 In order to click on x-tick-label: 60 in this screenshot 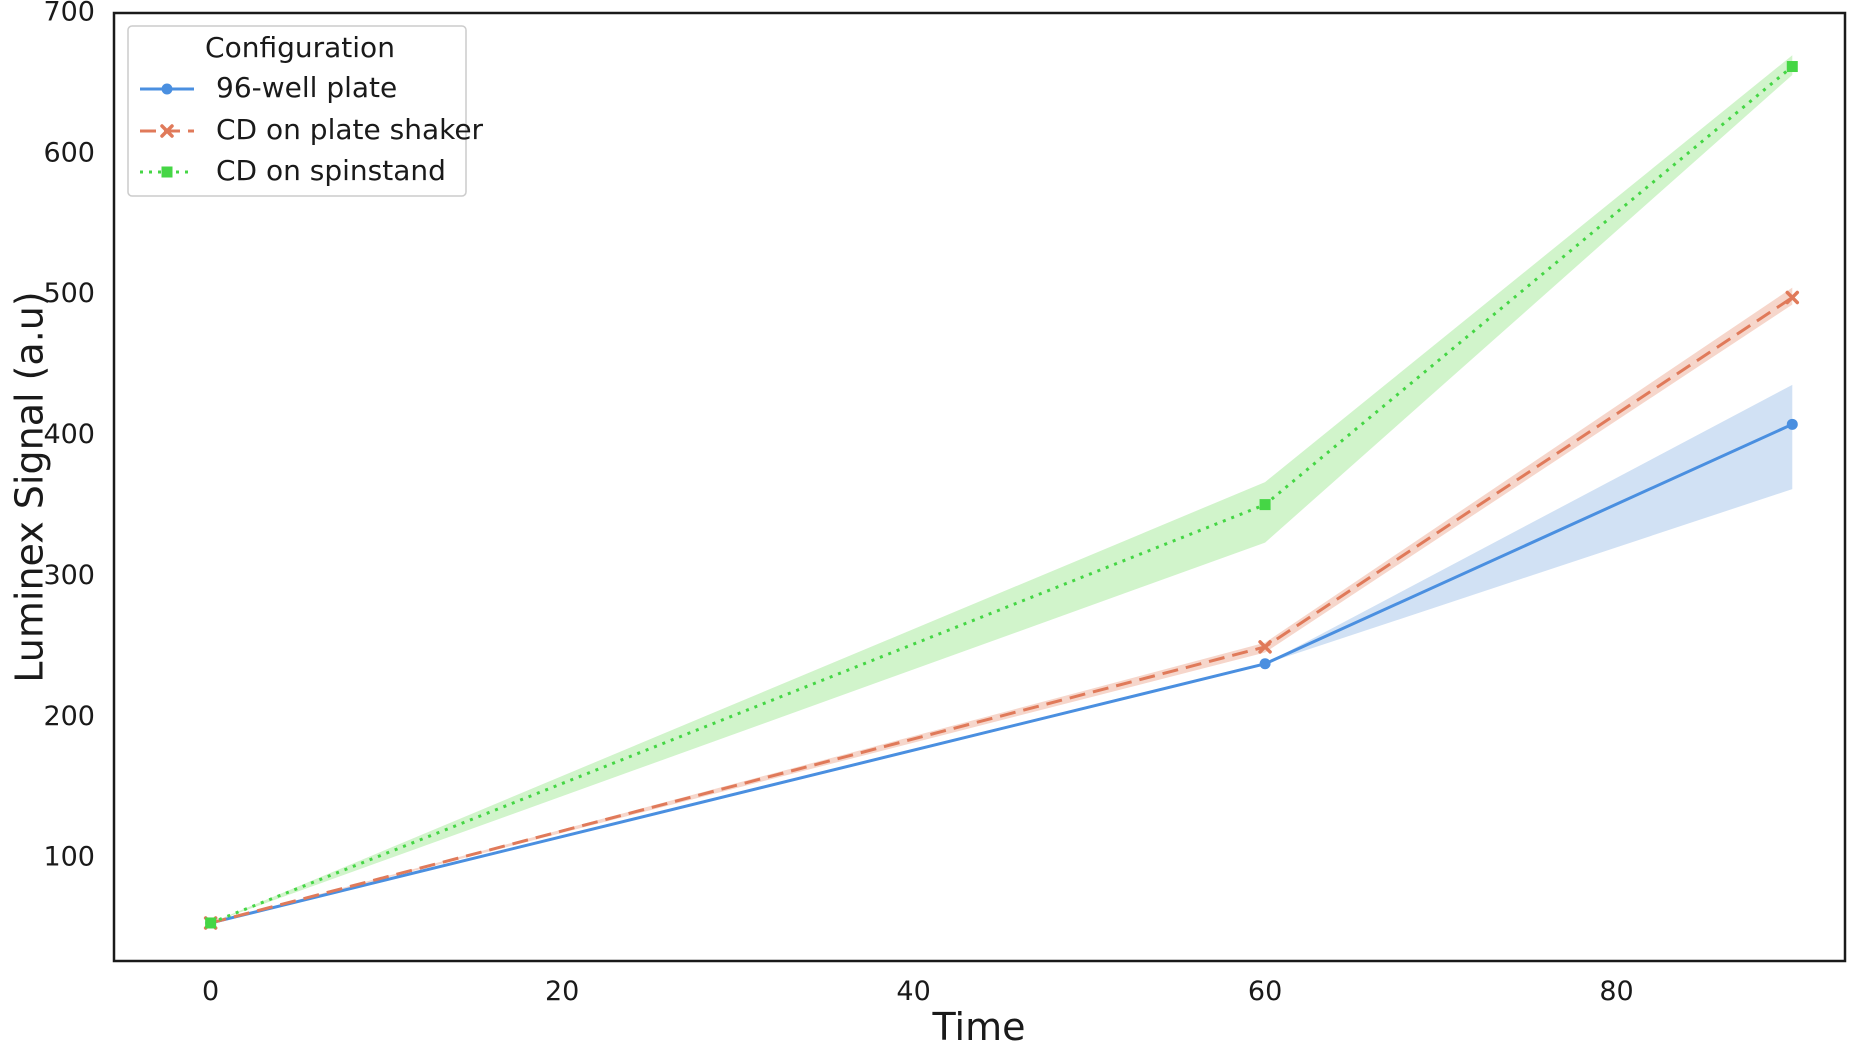, I will do `click(1265, 991)`.